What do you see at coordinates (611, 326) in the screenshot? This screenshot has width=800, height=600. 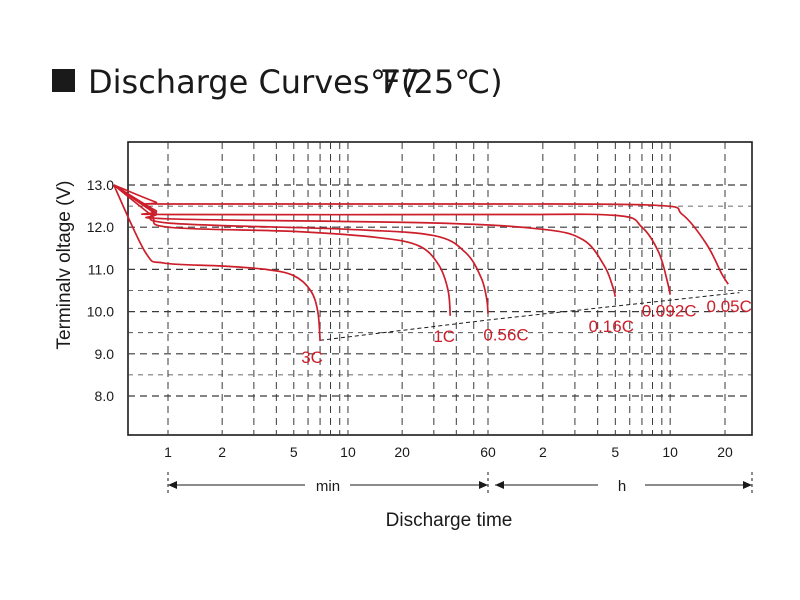 I see `series-label: 0.16C` at bounding box center [611, 326].